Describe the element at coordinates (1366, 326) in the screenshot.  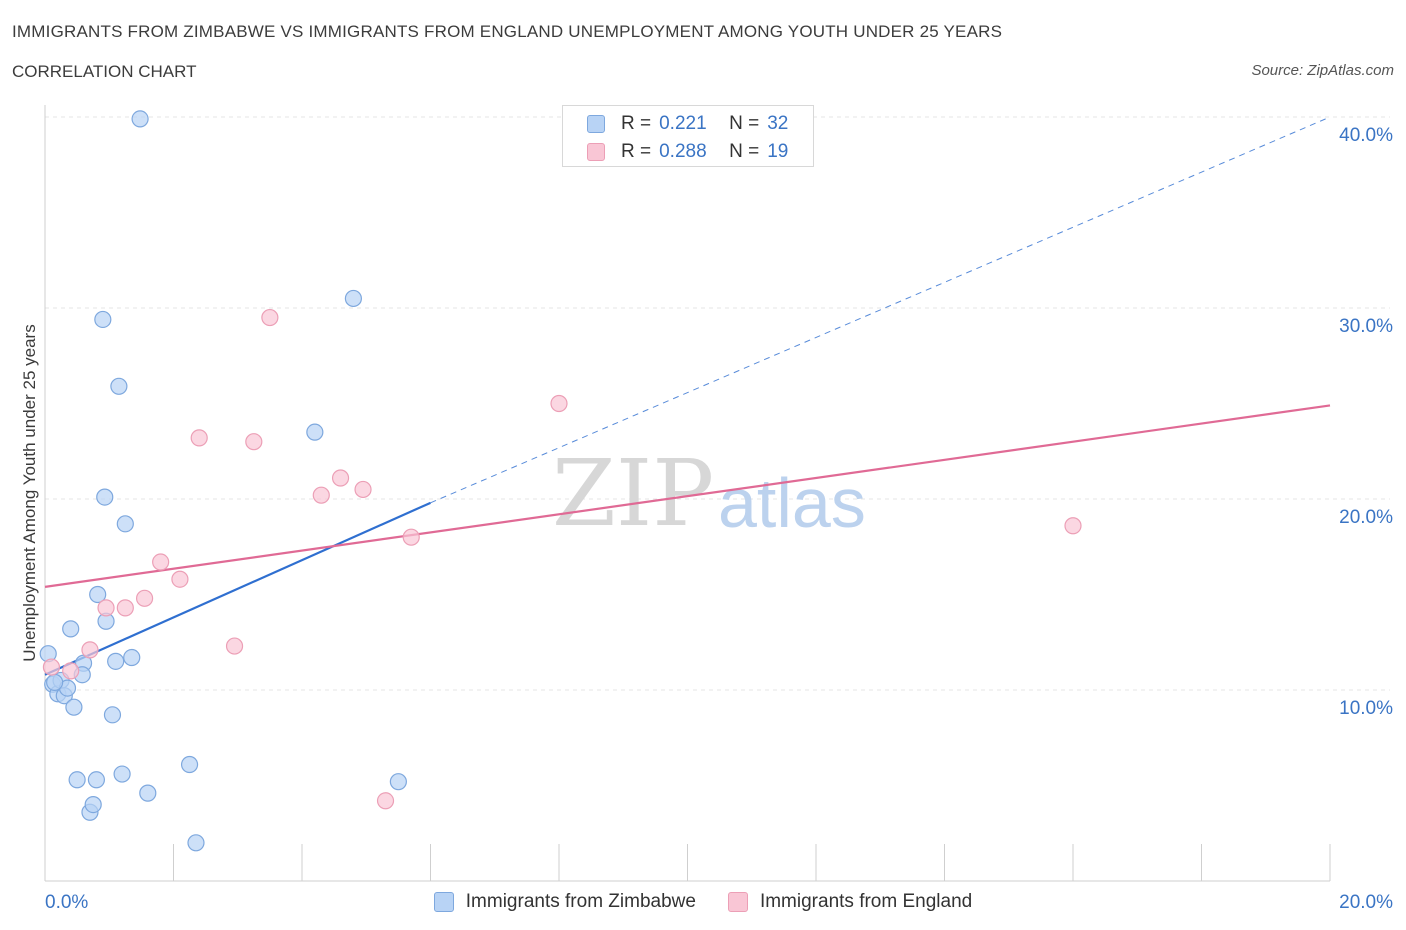
I see `y-tick-label: 30.0%` at that location.